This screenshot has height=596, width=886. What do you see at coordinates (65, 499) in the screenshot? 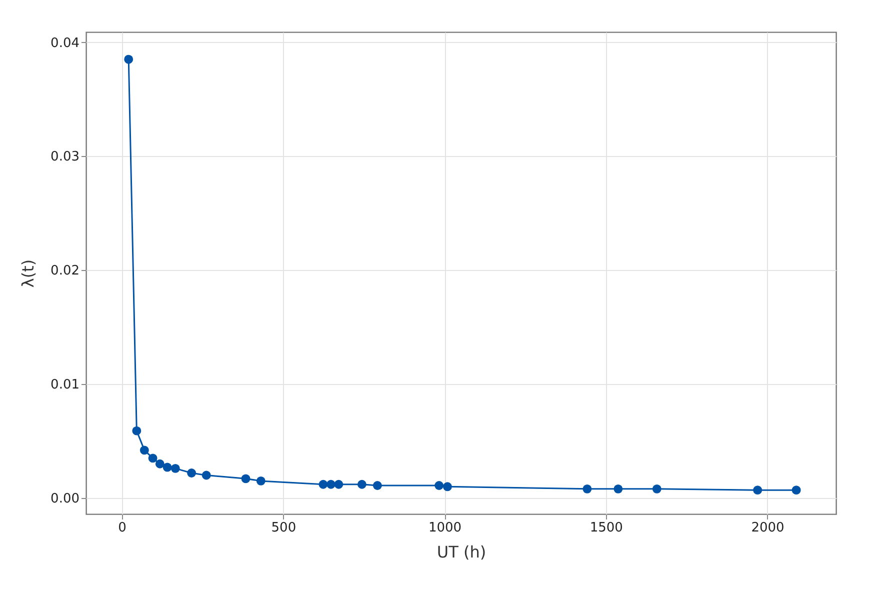
I see `y-tick-label: 0.00` at bounding box center [65, 499].